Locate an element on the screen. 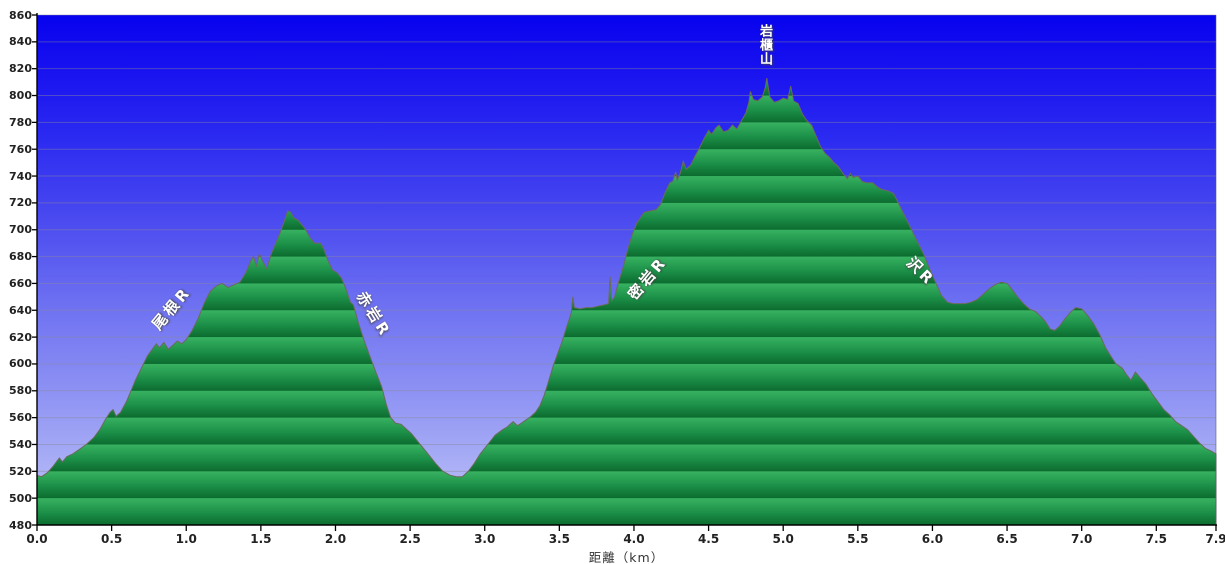 This screenshot has height=564, width=1225. x-tick-label-2.5: 2.5 is located at coordinates (410, 539).